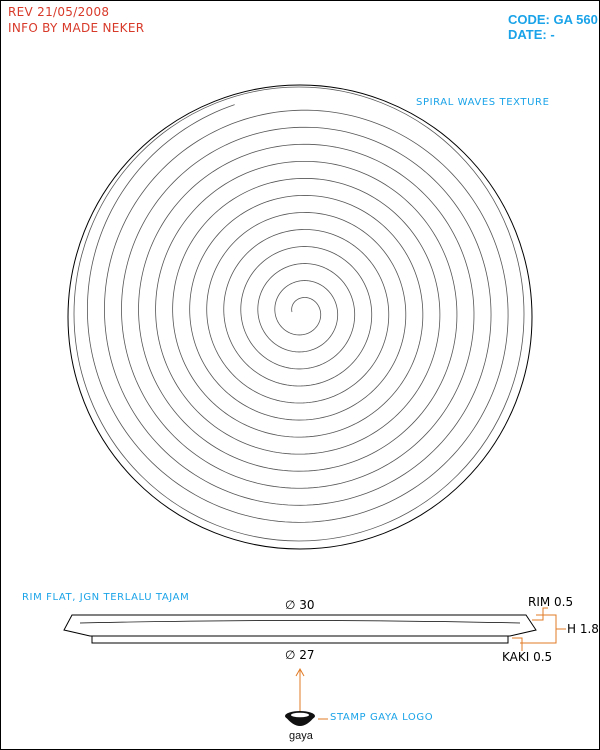 The height and width of the screenshot is (750, 600). I want to click on stamp-note: STAMP GAYA LOGO, so click(382, 717).